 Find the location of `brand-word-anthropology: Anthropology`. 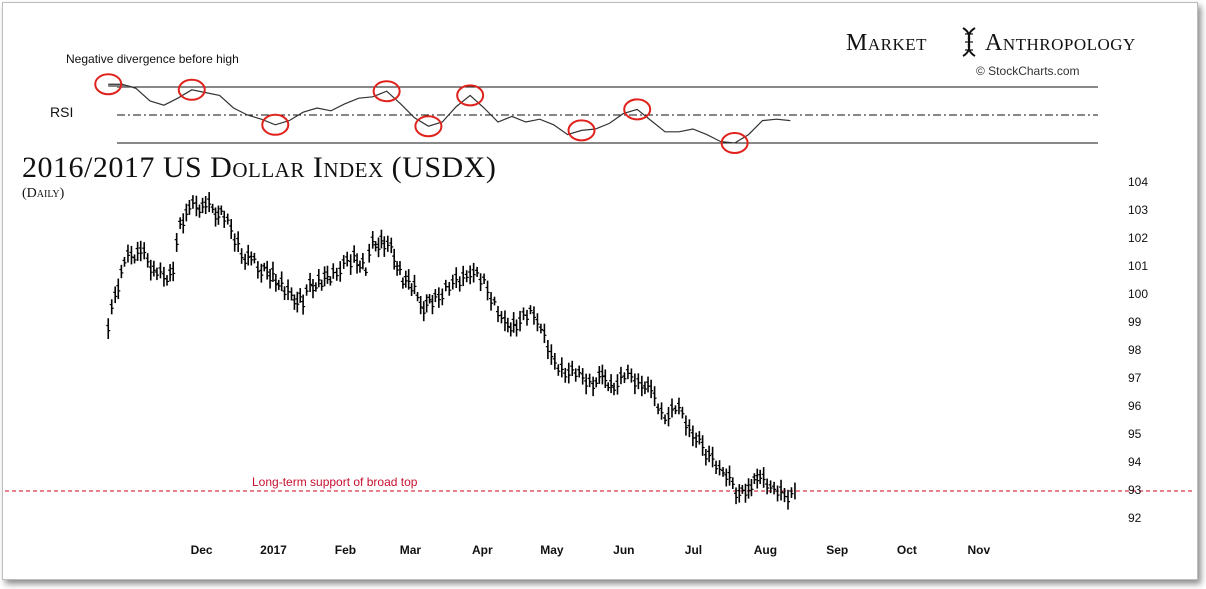

brand-word-anthropology: Anthropology is located at coordinates (1060, 43).